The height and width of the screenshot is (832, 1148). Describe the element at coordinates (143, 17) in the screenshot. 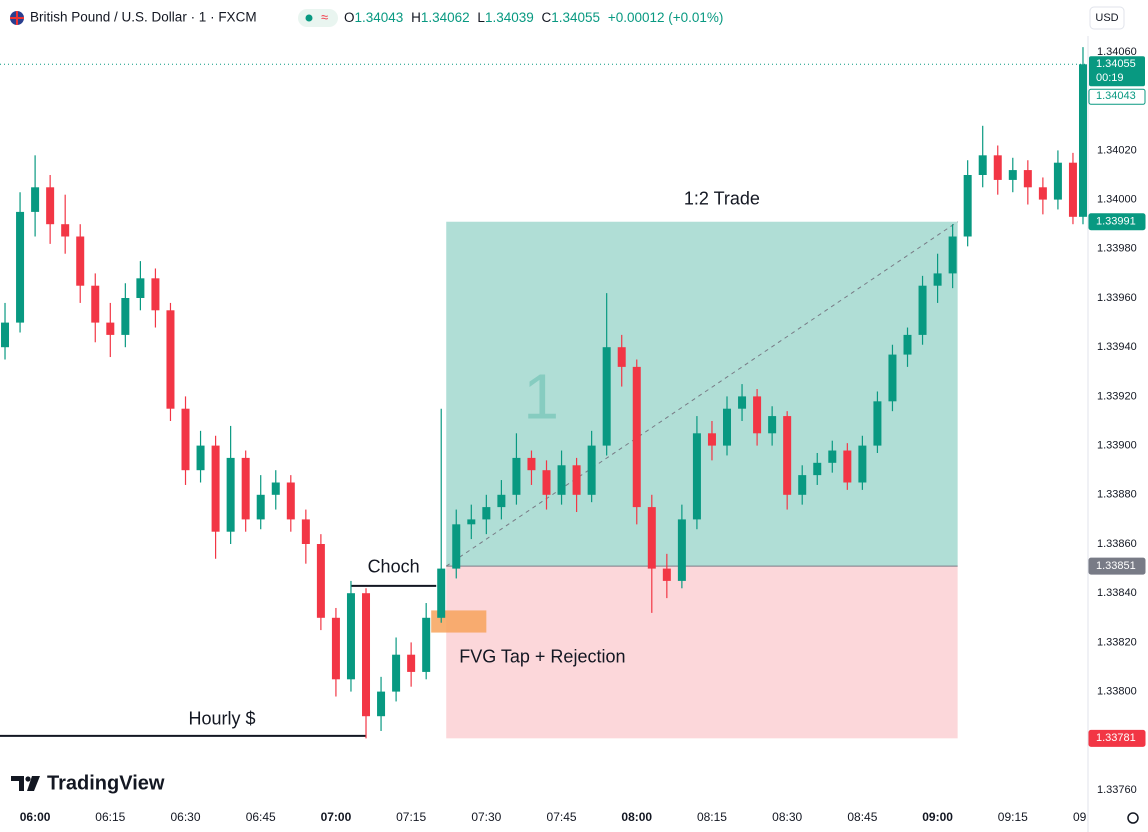

I see `symbol: British Pound / U.S. Dollar · 1 · FXCM` at that location.